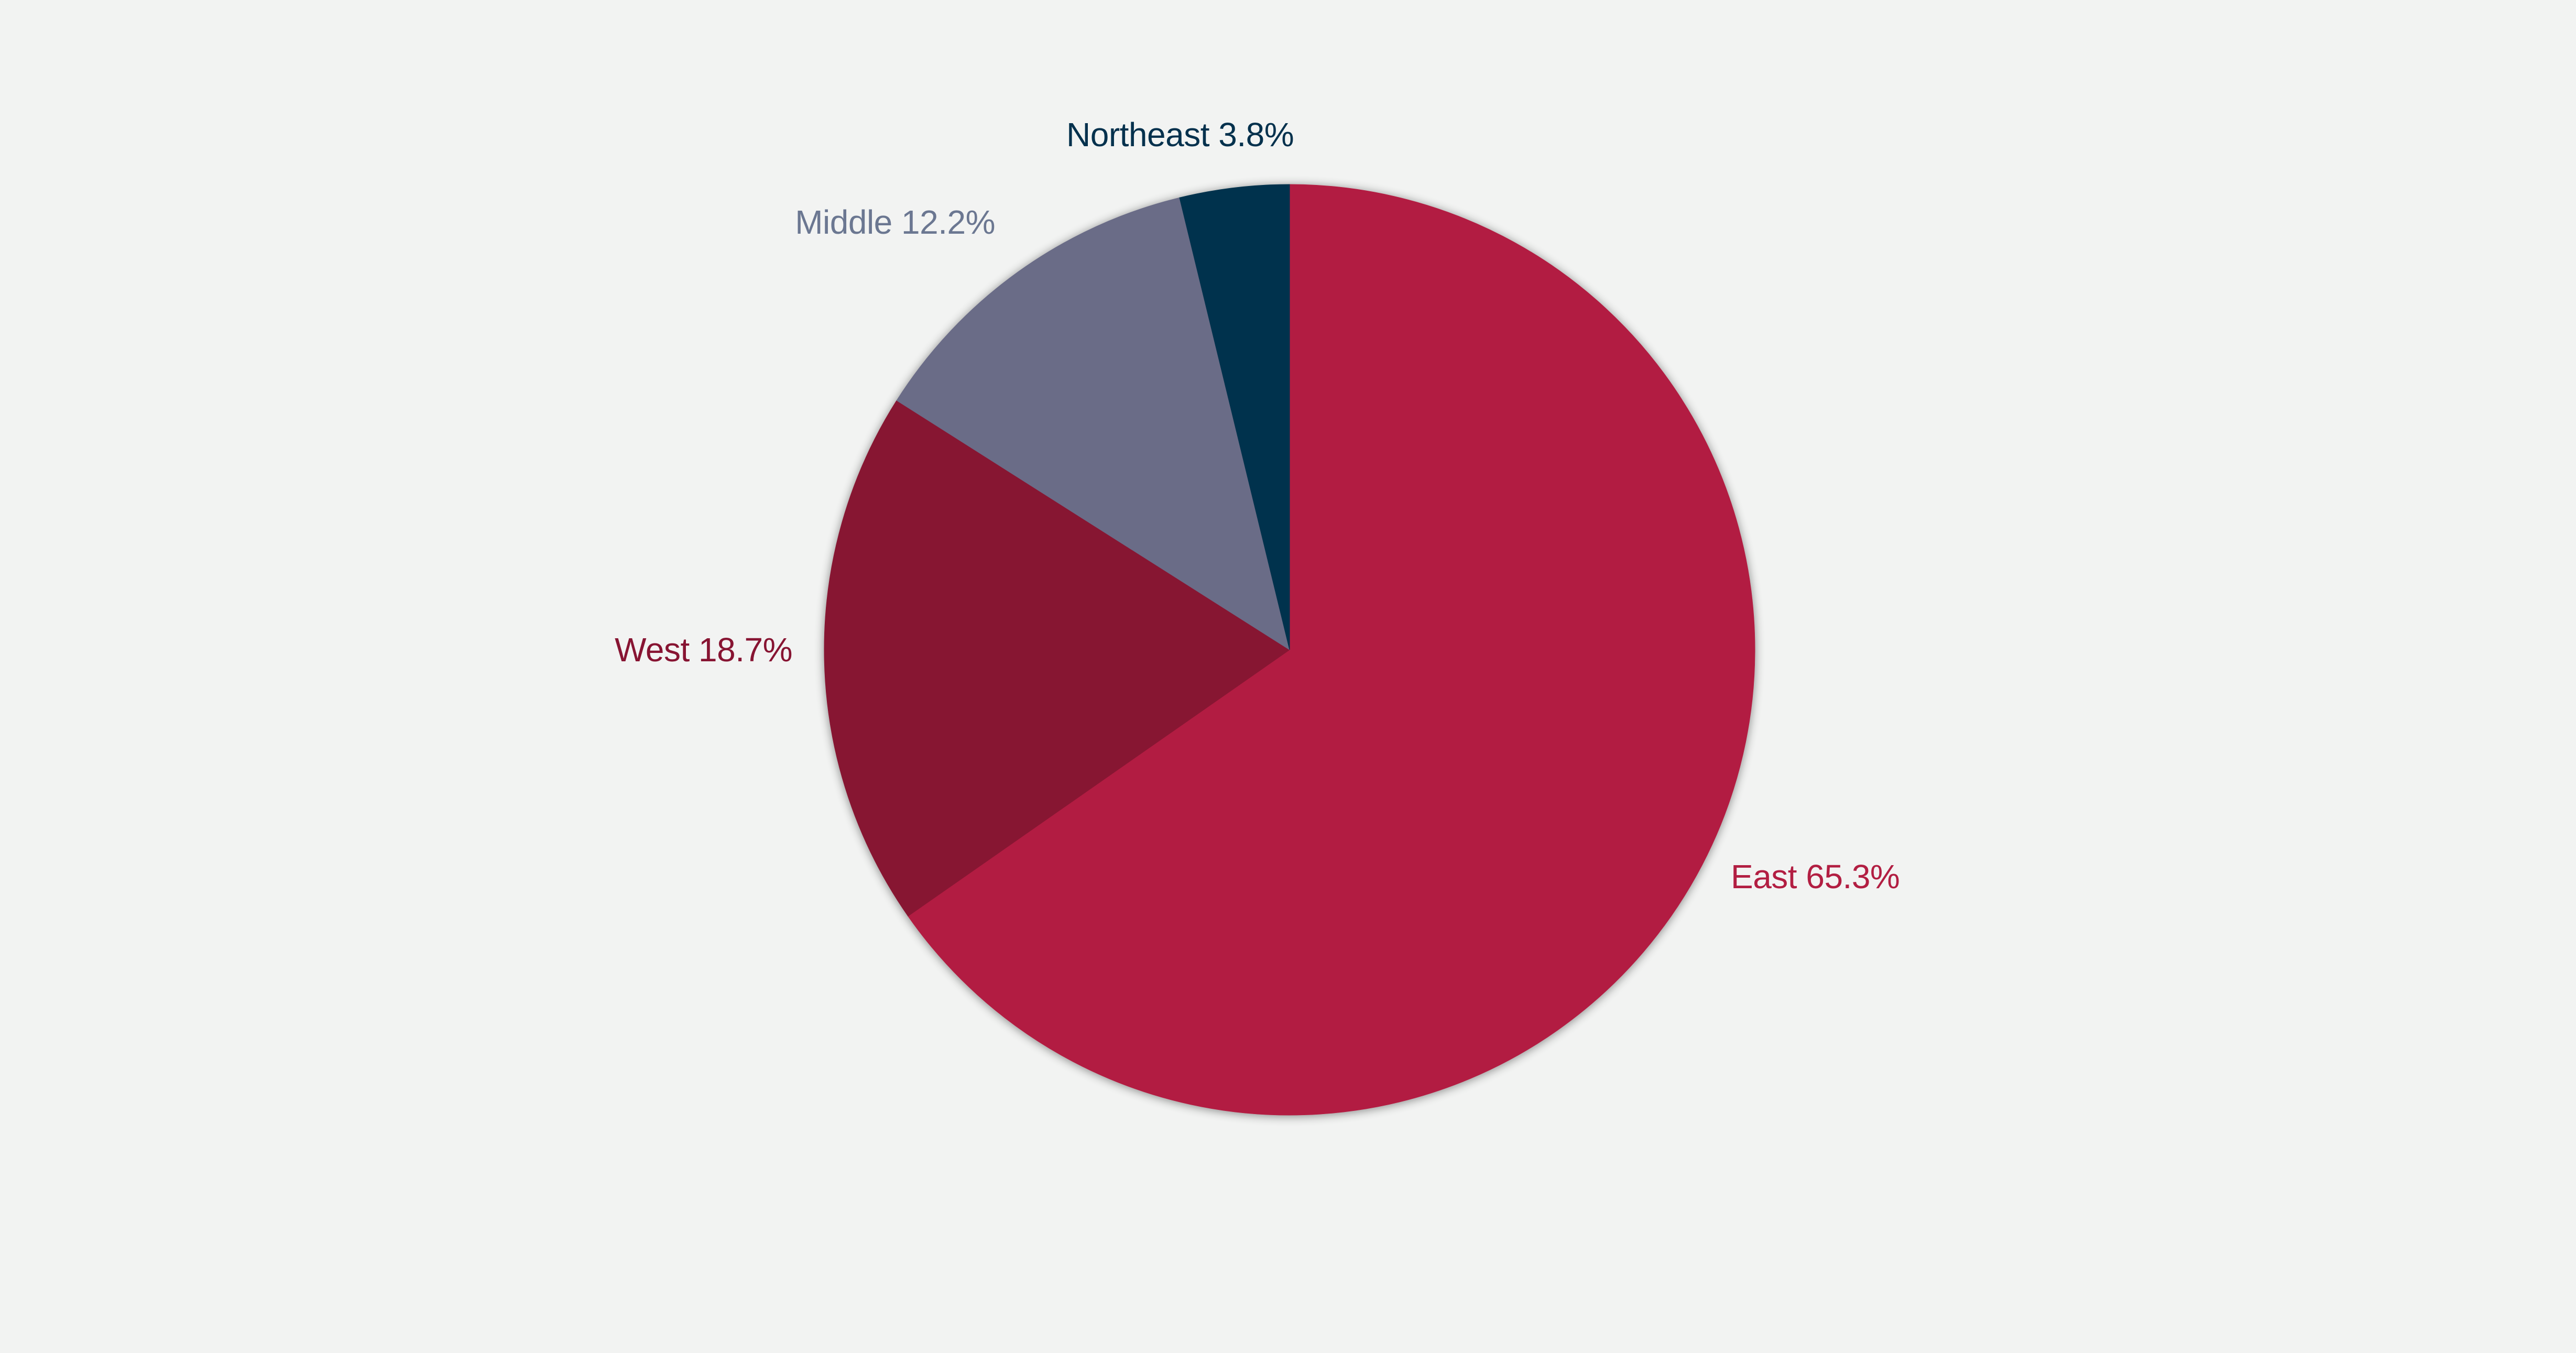 This screenshot has height=1353, width=2576. What do you see at coordinates (704, 650) in the screenshot?
I see `pie-label-west: West 18.7%` at bounding box center [704, 650].